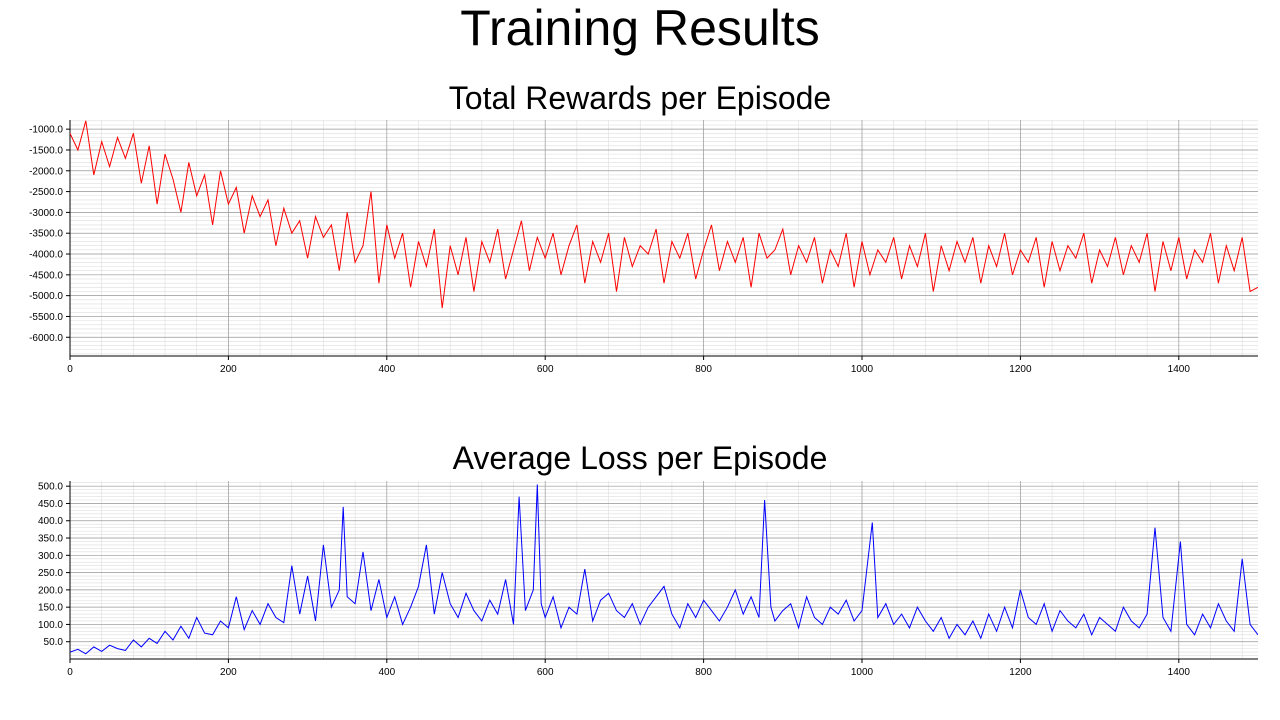 This screenshot has width=1280, height=720. I want to click on loss-x-tick-label: 600, so click(545, 672).